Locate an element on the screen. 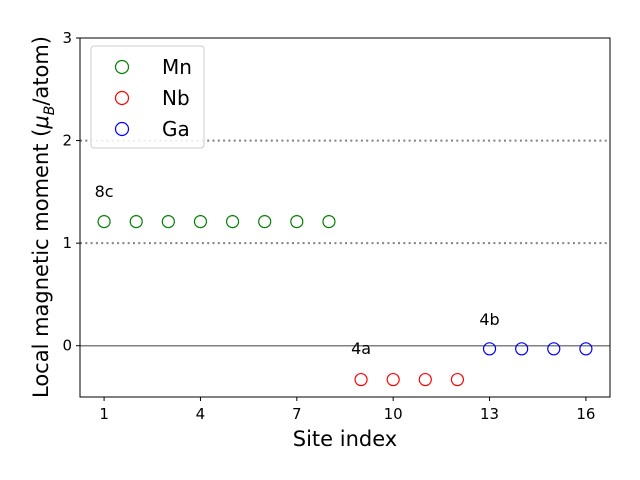 The width and height of the screenshot is (640, 480). y-axis-label-sub: B is located at coordinates (50, 111).